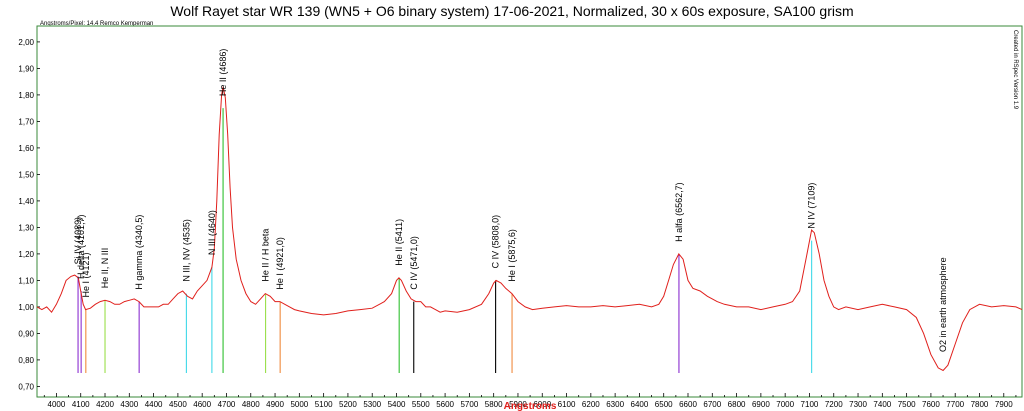 The width and height of the screenshot is (1024, 411). I want to click on x-tick-label: 7000, so click(785, 404).